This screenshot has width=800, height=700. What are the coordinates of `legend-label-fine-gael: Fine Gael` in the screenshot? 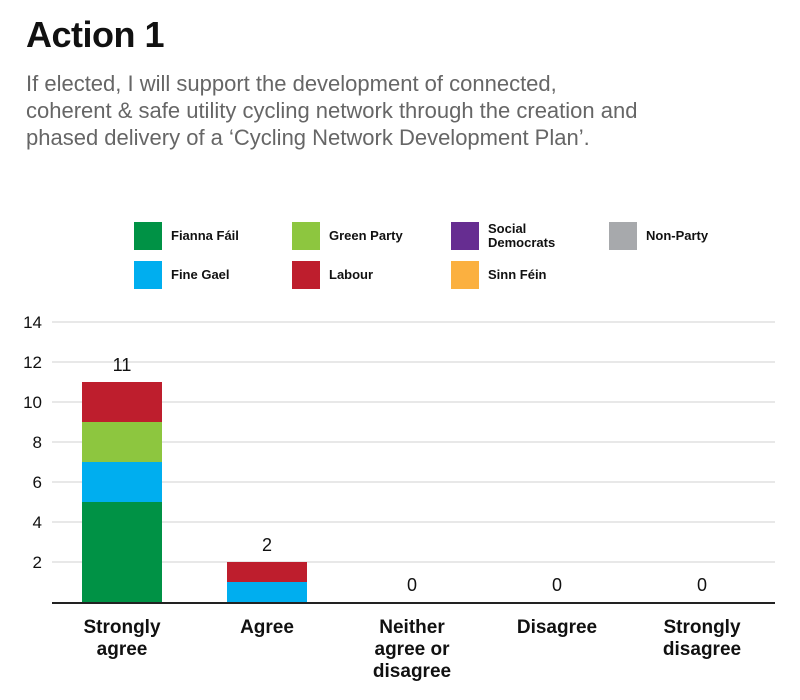 It's located at (200, 274).